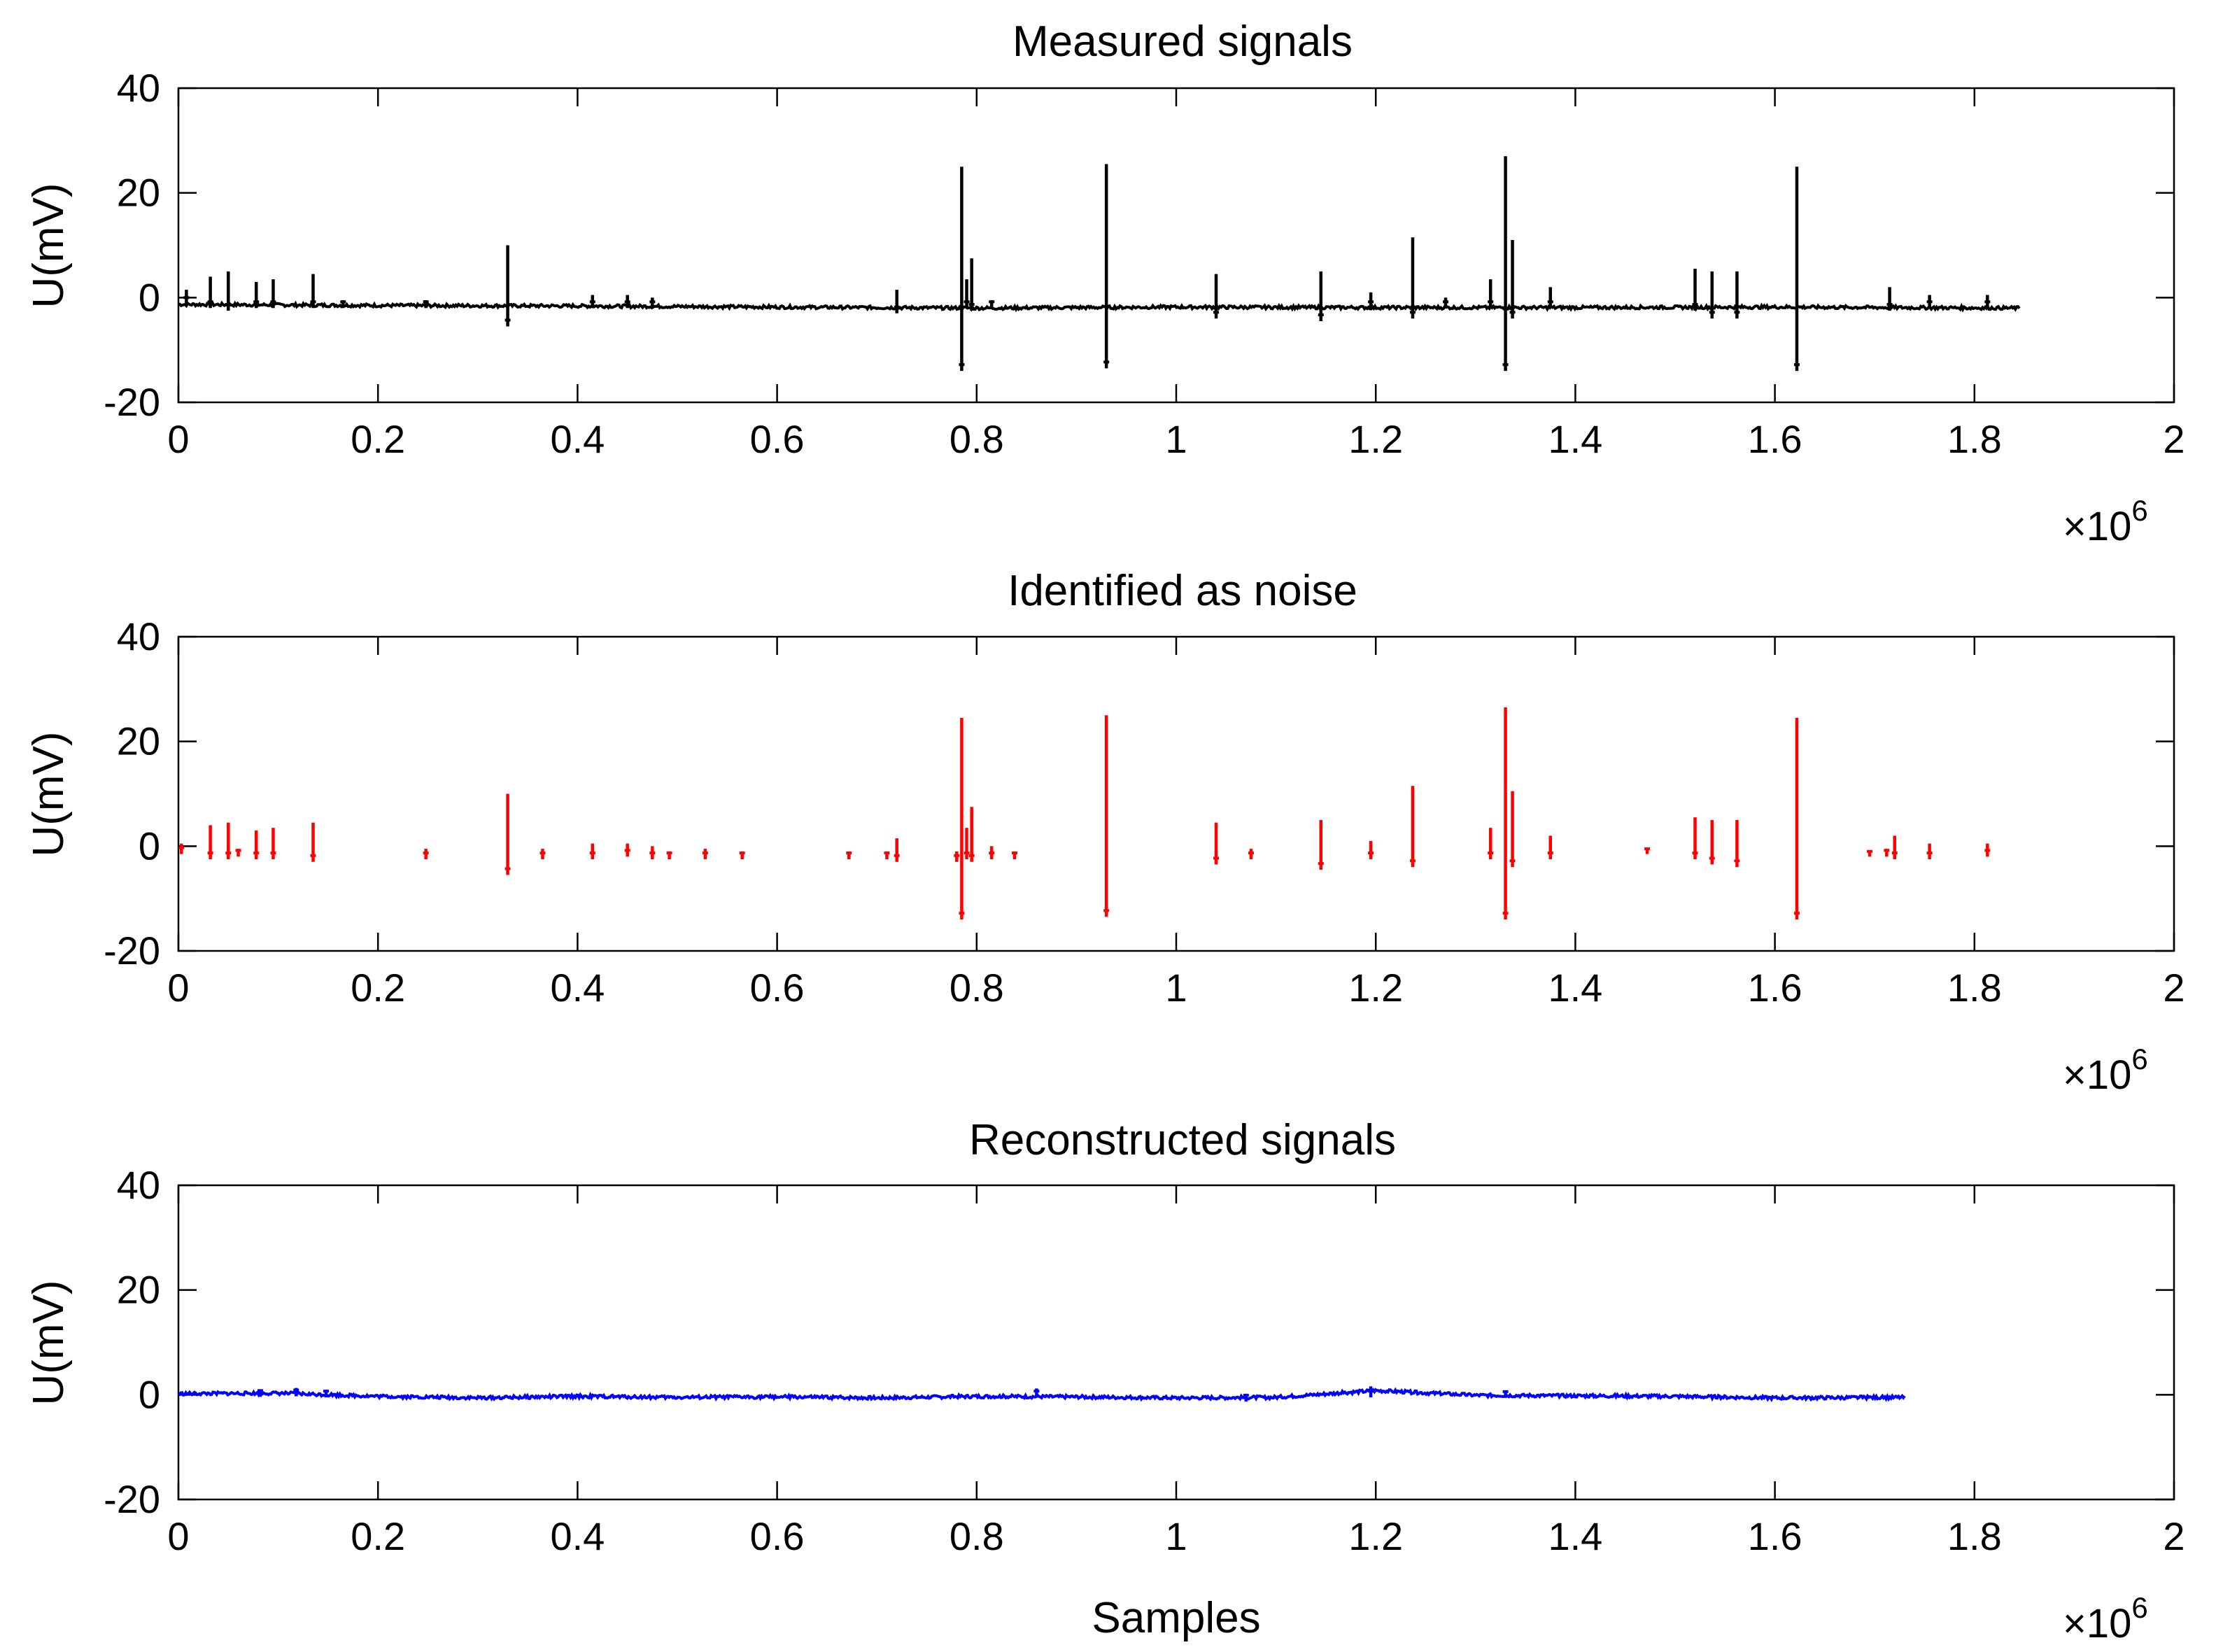  Describe the element at coordinates (1182, 591) in the screenshot. I see `panel-title: Identified as noise` at that location.